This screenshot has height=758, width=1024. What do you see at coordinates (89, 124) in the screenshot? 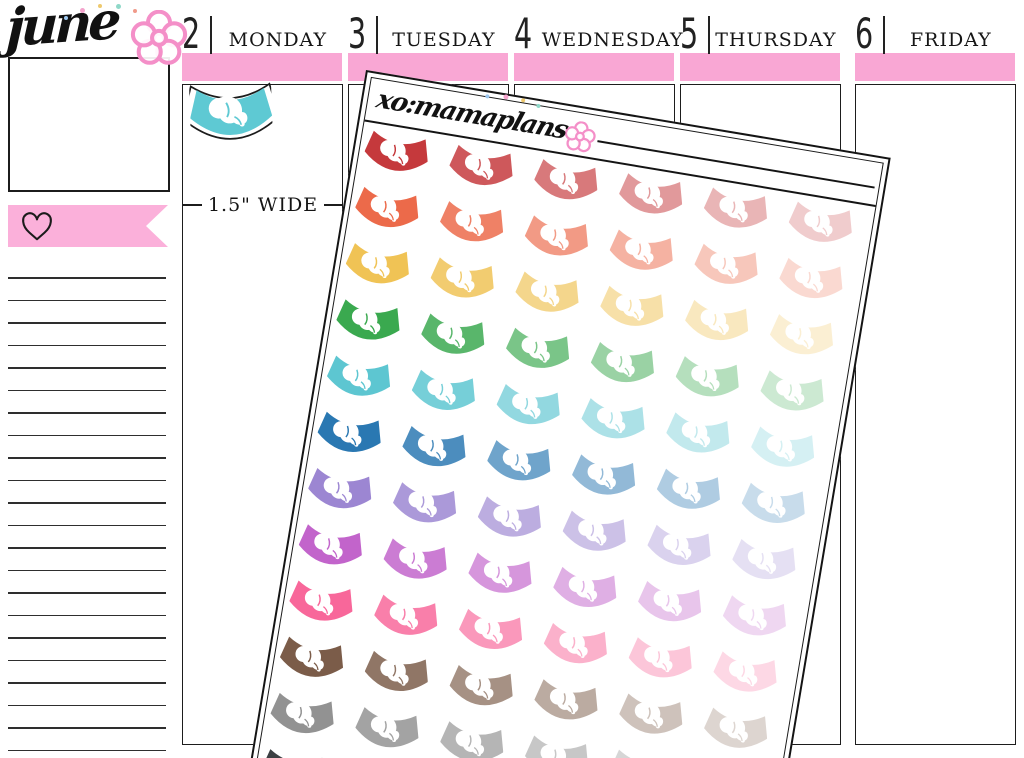
I see `sidebar-photo-box` at bounding box center [89, 124].